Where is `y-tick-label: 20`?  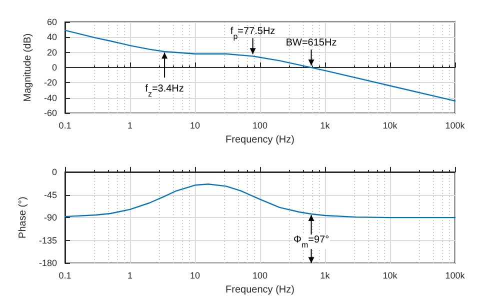 y-tick-label: 20 is located at coordinates (51, 52).